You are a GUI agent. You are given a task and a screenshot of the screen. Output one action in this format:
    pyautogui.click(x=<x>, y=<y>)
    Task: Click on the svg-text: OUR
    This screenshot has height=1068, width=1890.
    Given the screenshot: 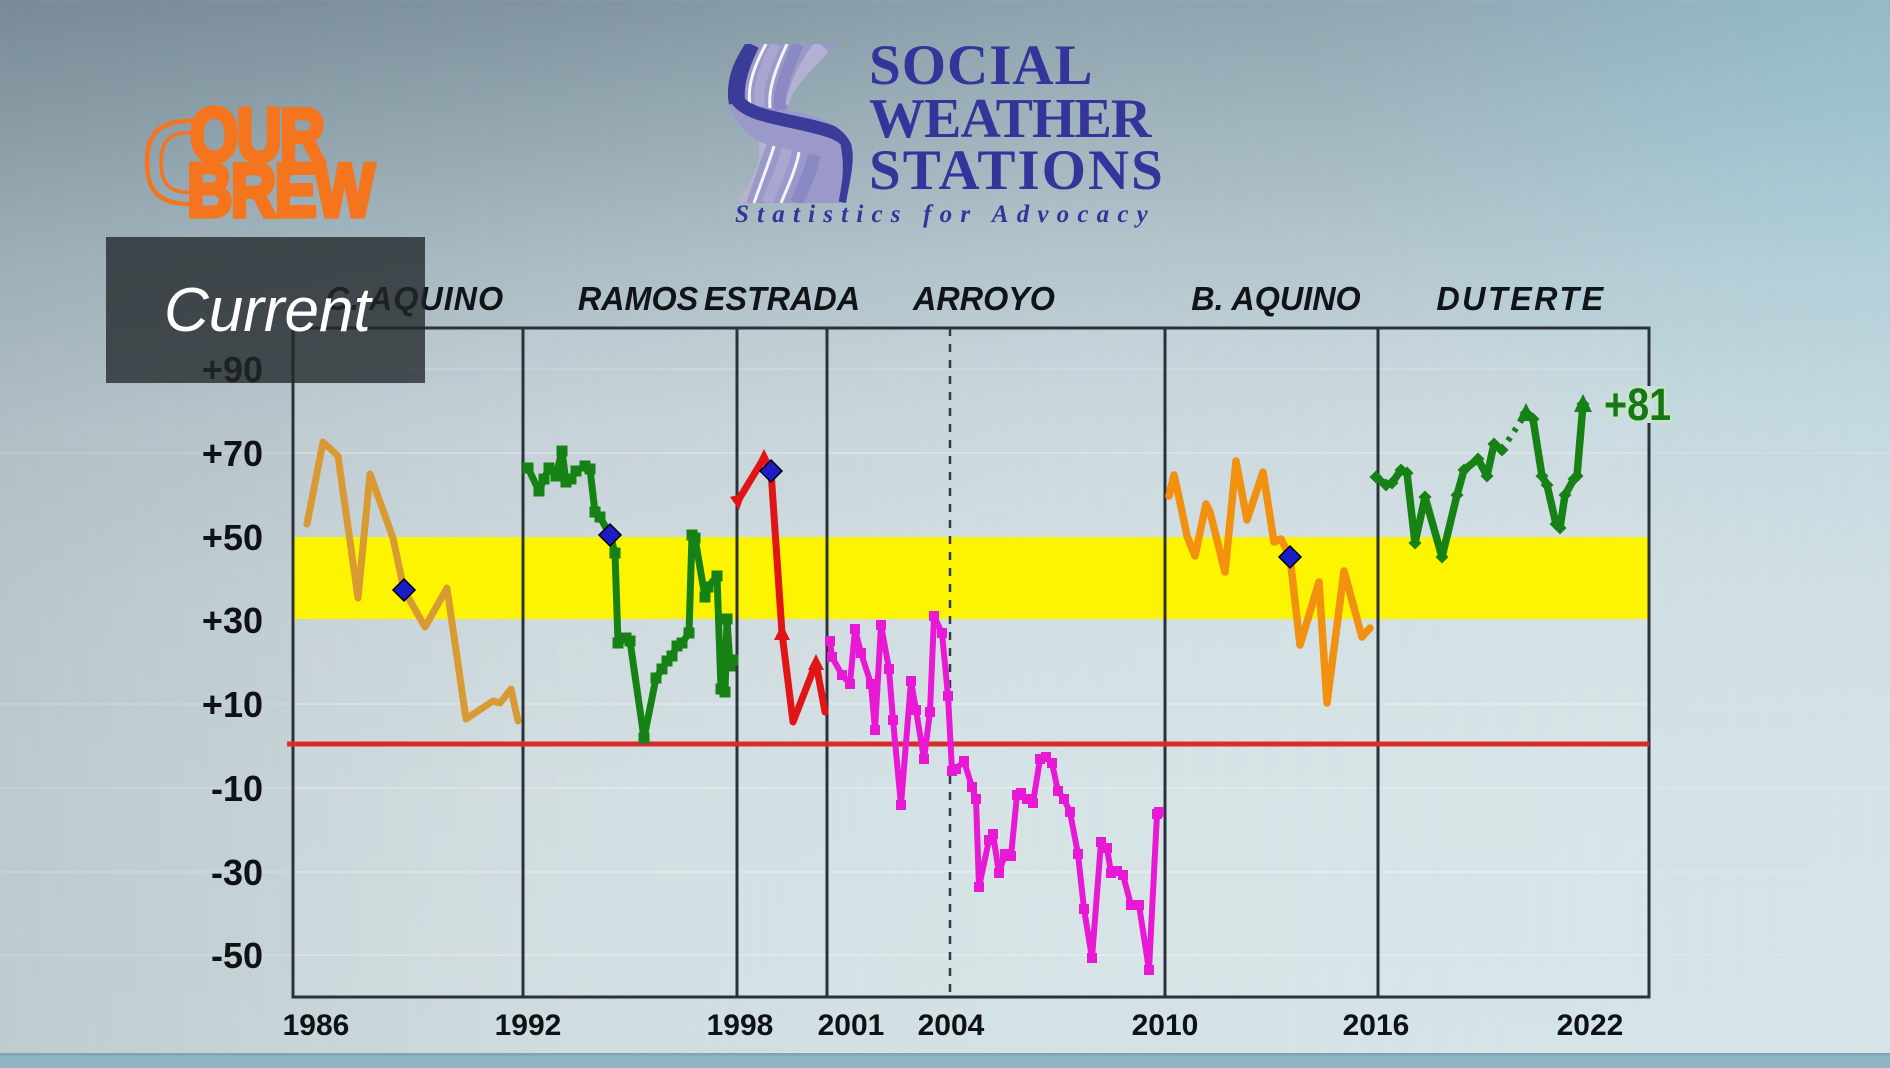 What is the action you would take?
    pyautogui.click(x=257, y=136)
    